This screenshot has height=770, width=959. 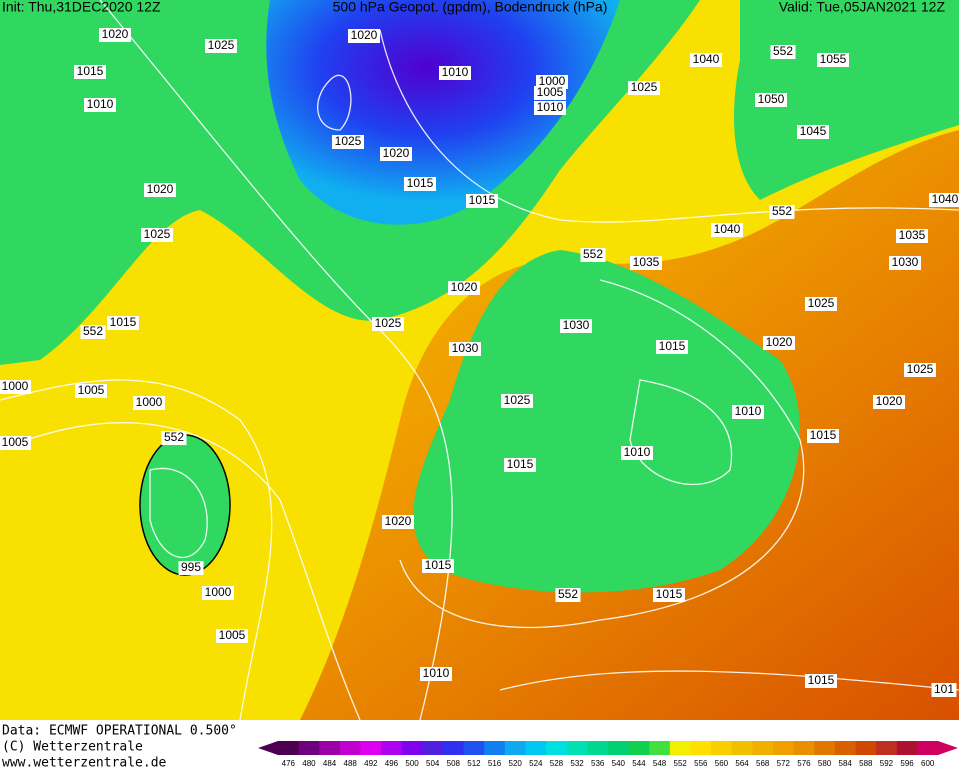 What do you see at coordinates (433, 763) in the screenshot?
I see `colorbar-label: 504` at bounding box center [433, 763].